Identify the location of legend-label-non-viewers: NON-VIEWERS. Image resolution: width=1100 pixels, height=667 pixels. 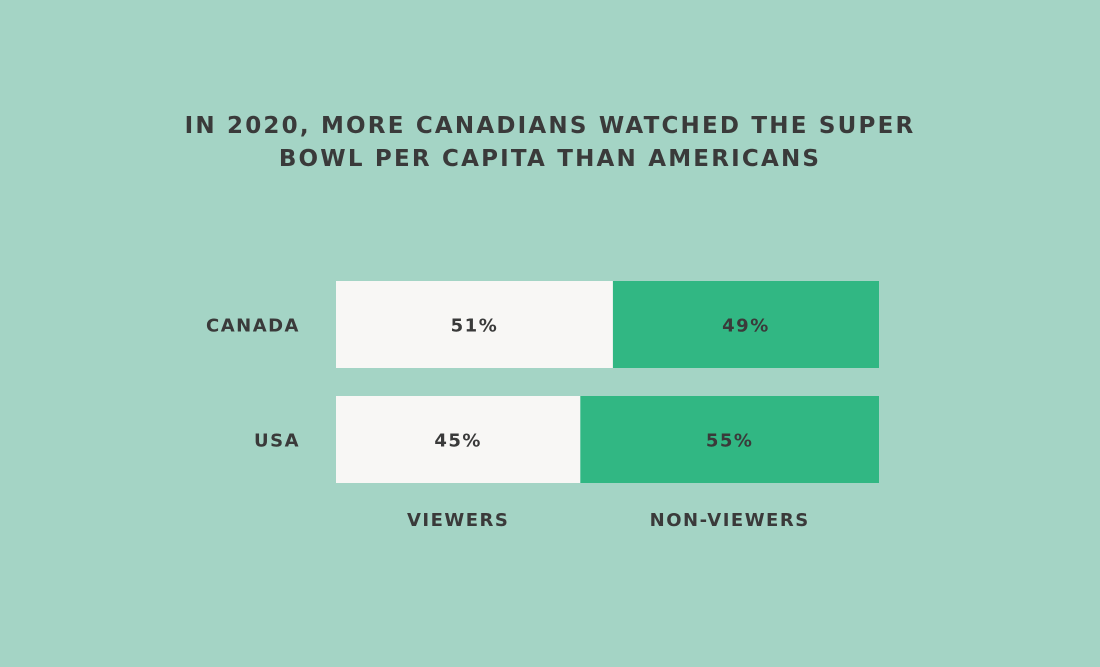
(730, 520).